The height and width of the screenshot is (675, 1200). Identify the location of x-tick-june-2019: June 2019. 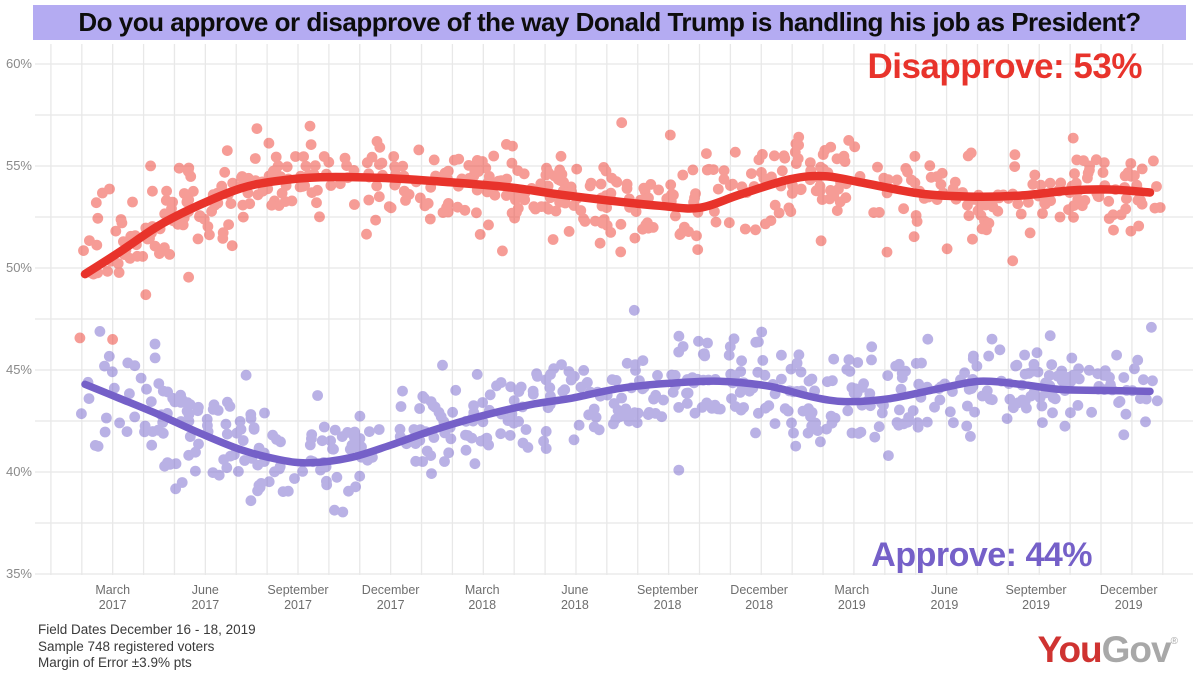
(944, 597).